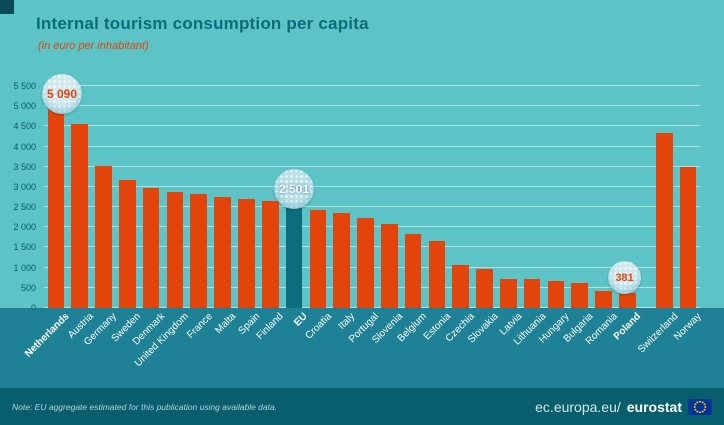  Describe the element at coordinates (579, 348) in the screenshot. I see `x-label-slot: Bulgaria` at that location.